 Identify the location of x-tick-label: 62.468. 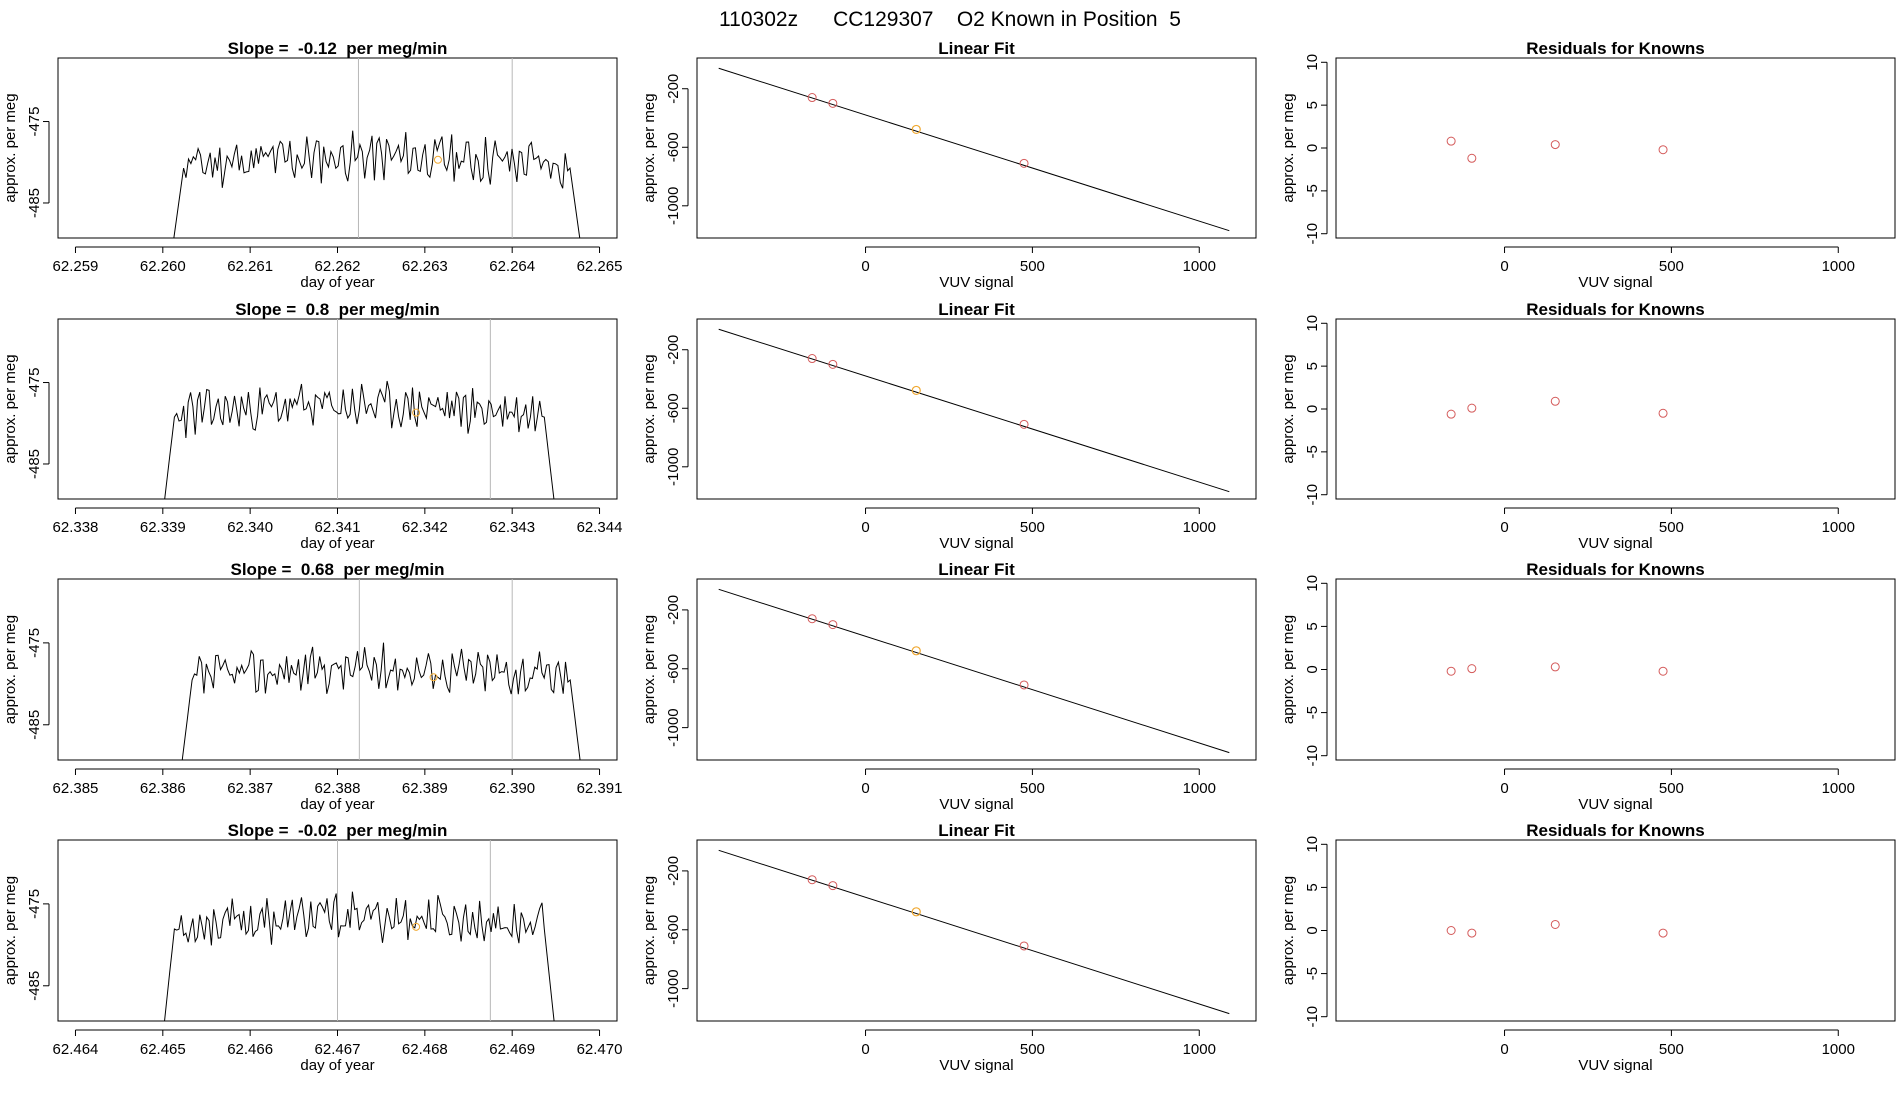
(425, 1049).